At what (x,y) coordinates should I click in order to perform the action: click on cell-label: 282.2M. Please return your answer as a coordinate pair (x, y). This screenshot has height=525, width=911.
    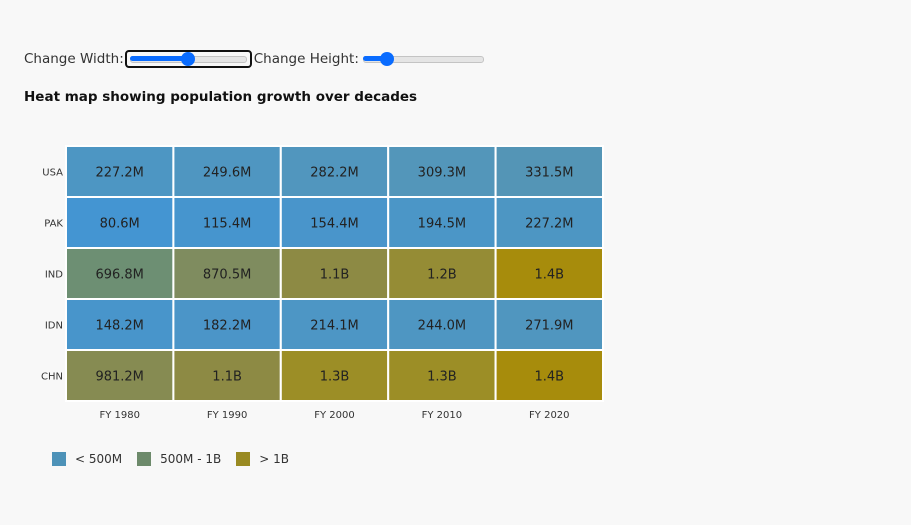
    Looking at the image, I should click on (334, 173).